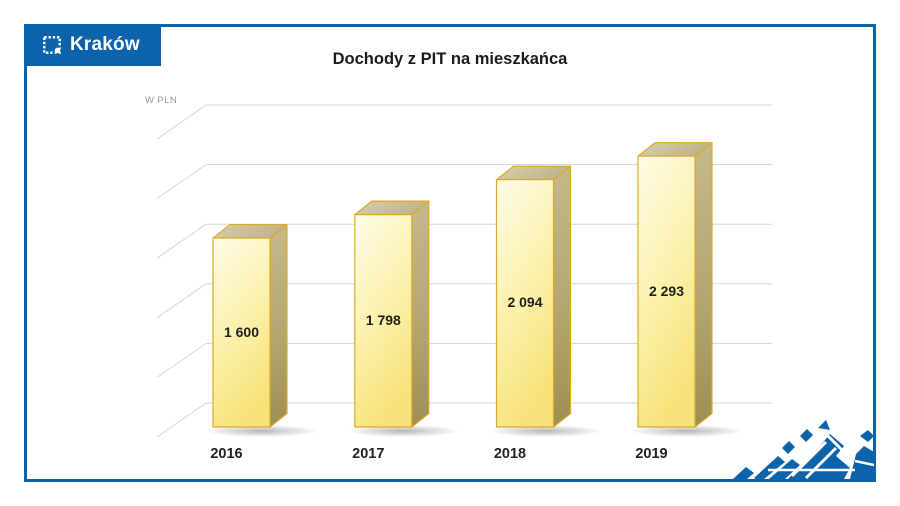 The image size is (900, 506). I want to click on x-axis-label: 2017, so click(368, 454).